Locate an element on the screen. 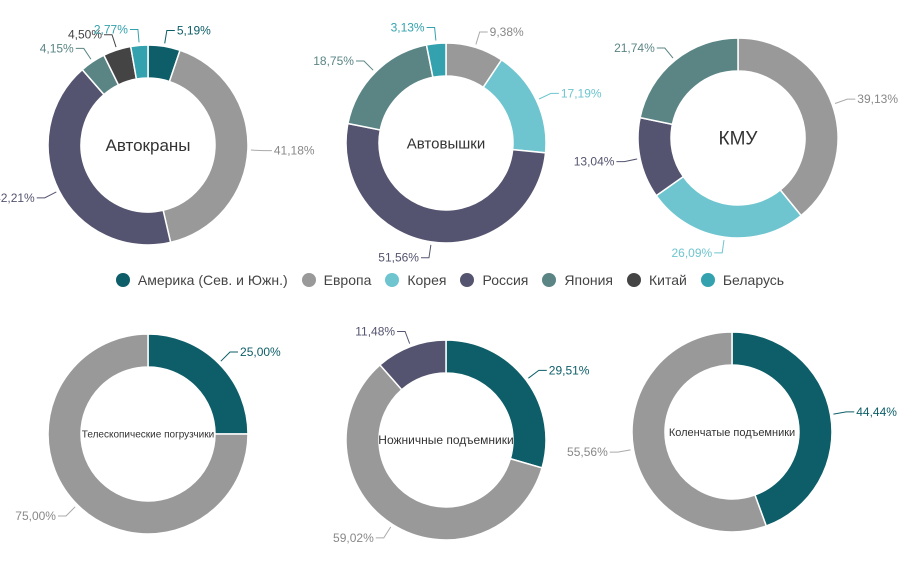  data-label-европа: 9,38% is located at coordinates (507, 32).